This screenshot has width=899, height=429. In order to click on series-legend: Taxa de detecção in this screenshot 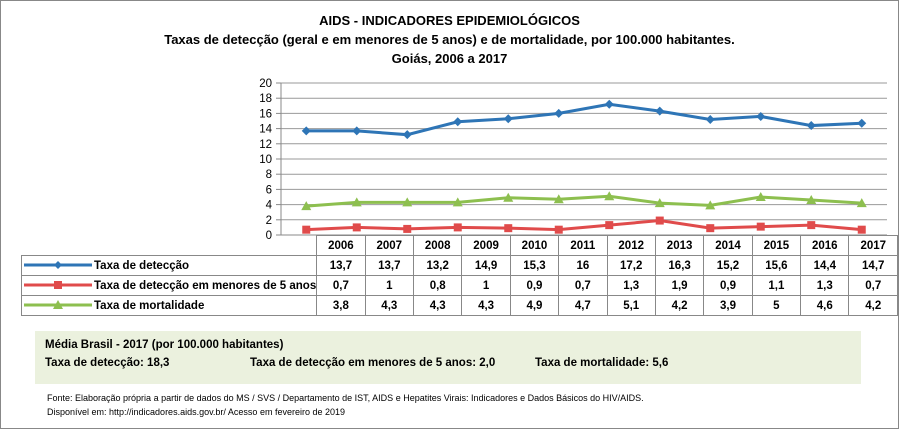, I will do `click(169, 265)`.